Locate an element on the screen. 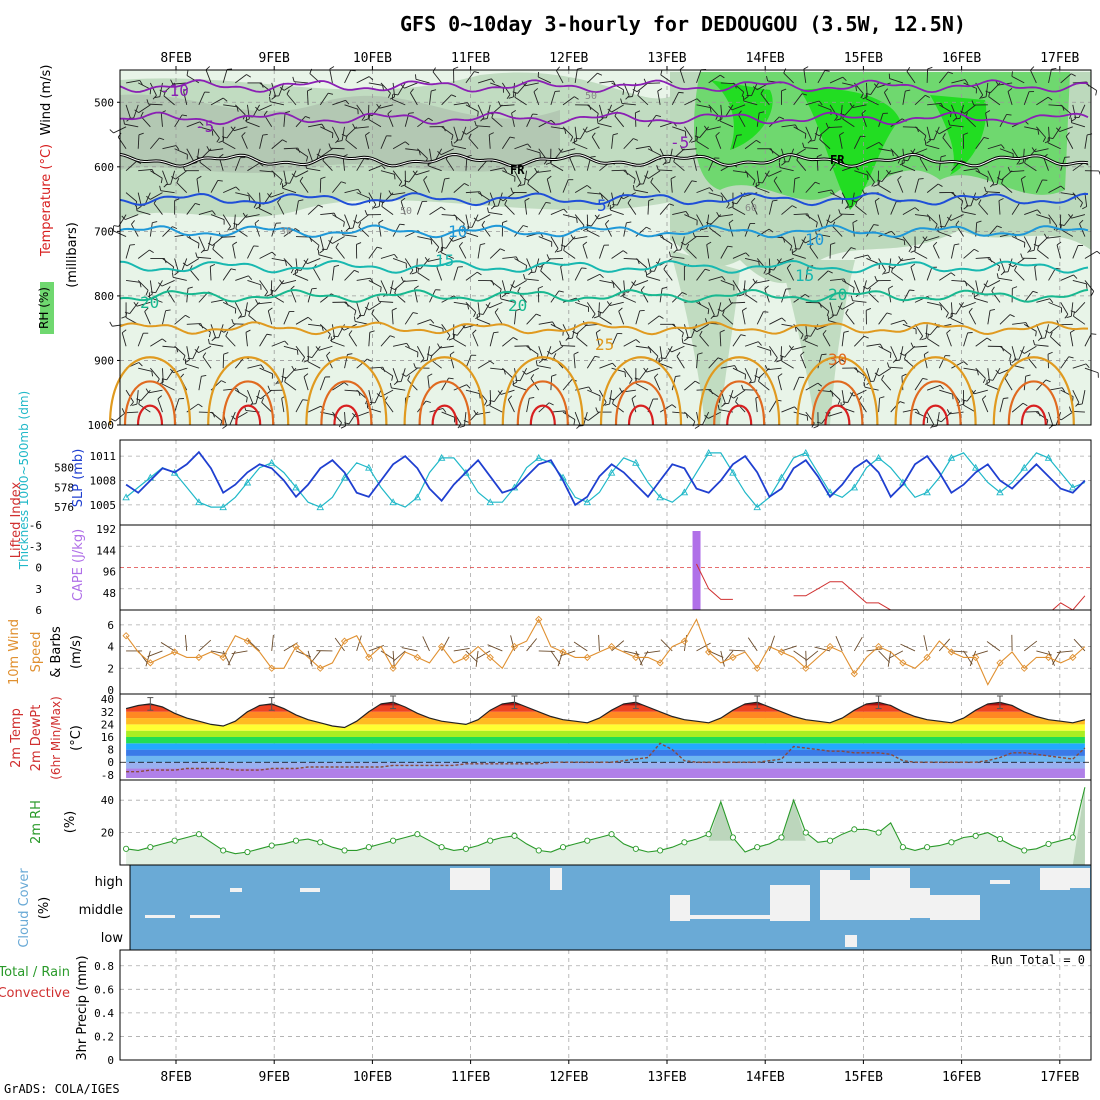  temp2m-tick-label: 32 is located at coordinates (107, 712).